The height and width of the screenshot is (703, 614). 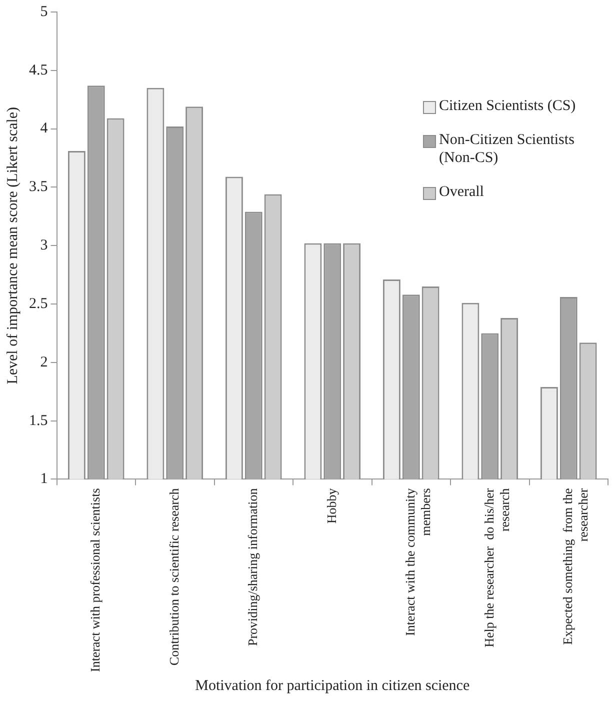 I want to click on y-tick-label: 2.5, so click(x=38, y=304).